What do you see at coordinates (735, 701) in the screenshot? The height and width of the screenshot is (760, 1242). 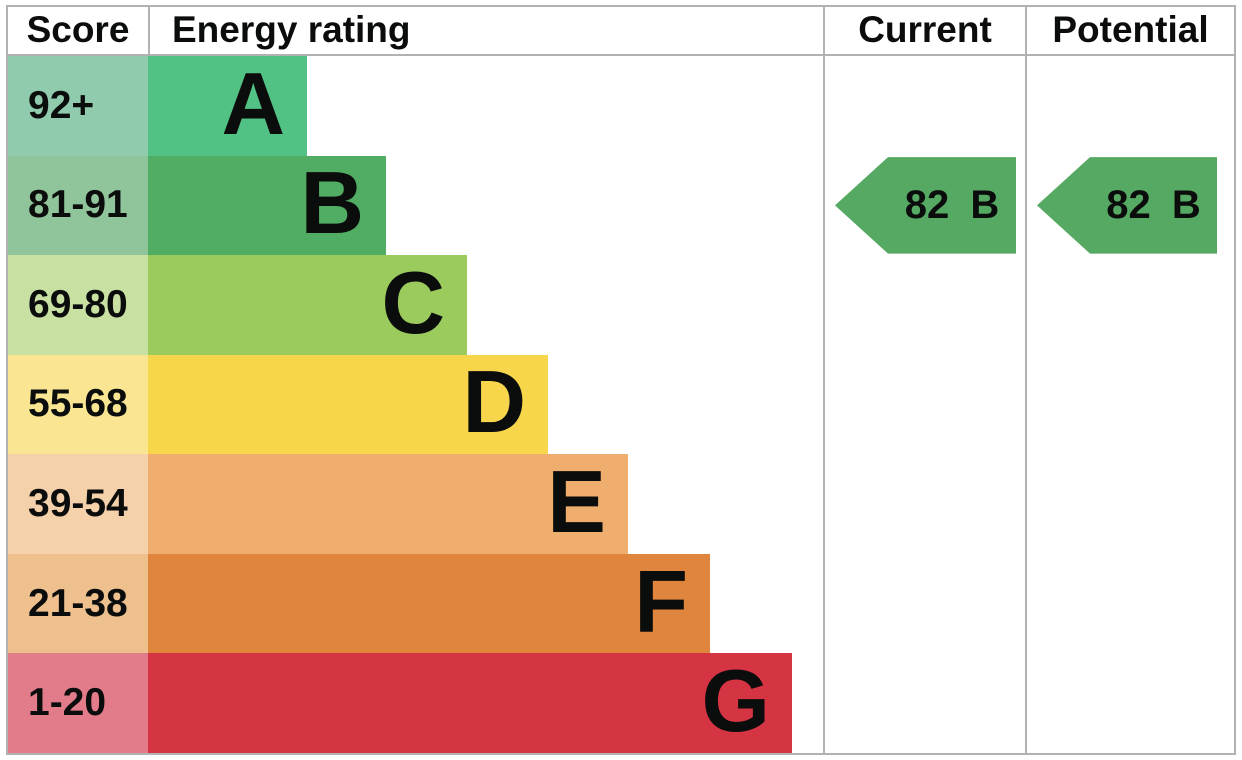 I see `band-letter-g: G` at bounding box center [735, 701].